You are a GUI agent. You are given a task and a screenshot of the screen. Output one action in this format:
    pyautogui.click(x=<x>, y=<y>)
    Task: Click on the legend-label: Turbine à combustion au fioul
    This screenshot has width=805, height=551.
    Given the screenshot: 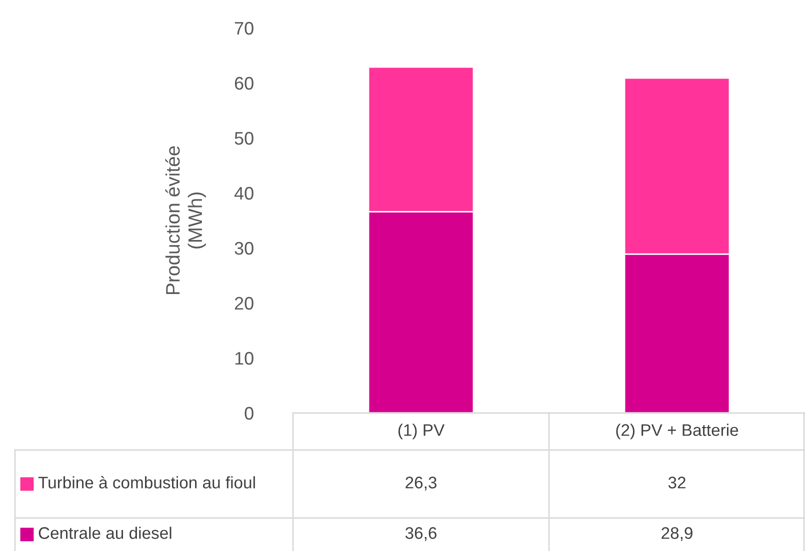 What is the action you would take?
    pyautogui.click(x=146, y=482)
    